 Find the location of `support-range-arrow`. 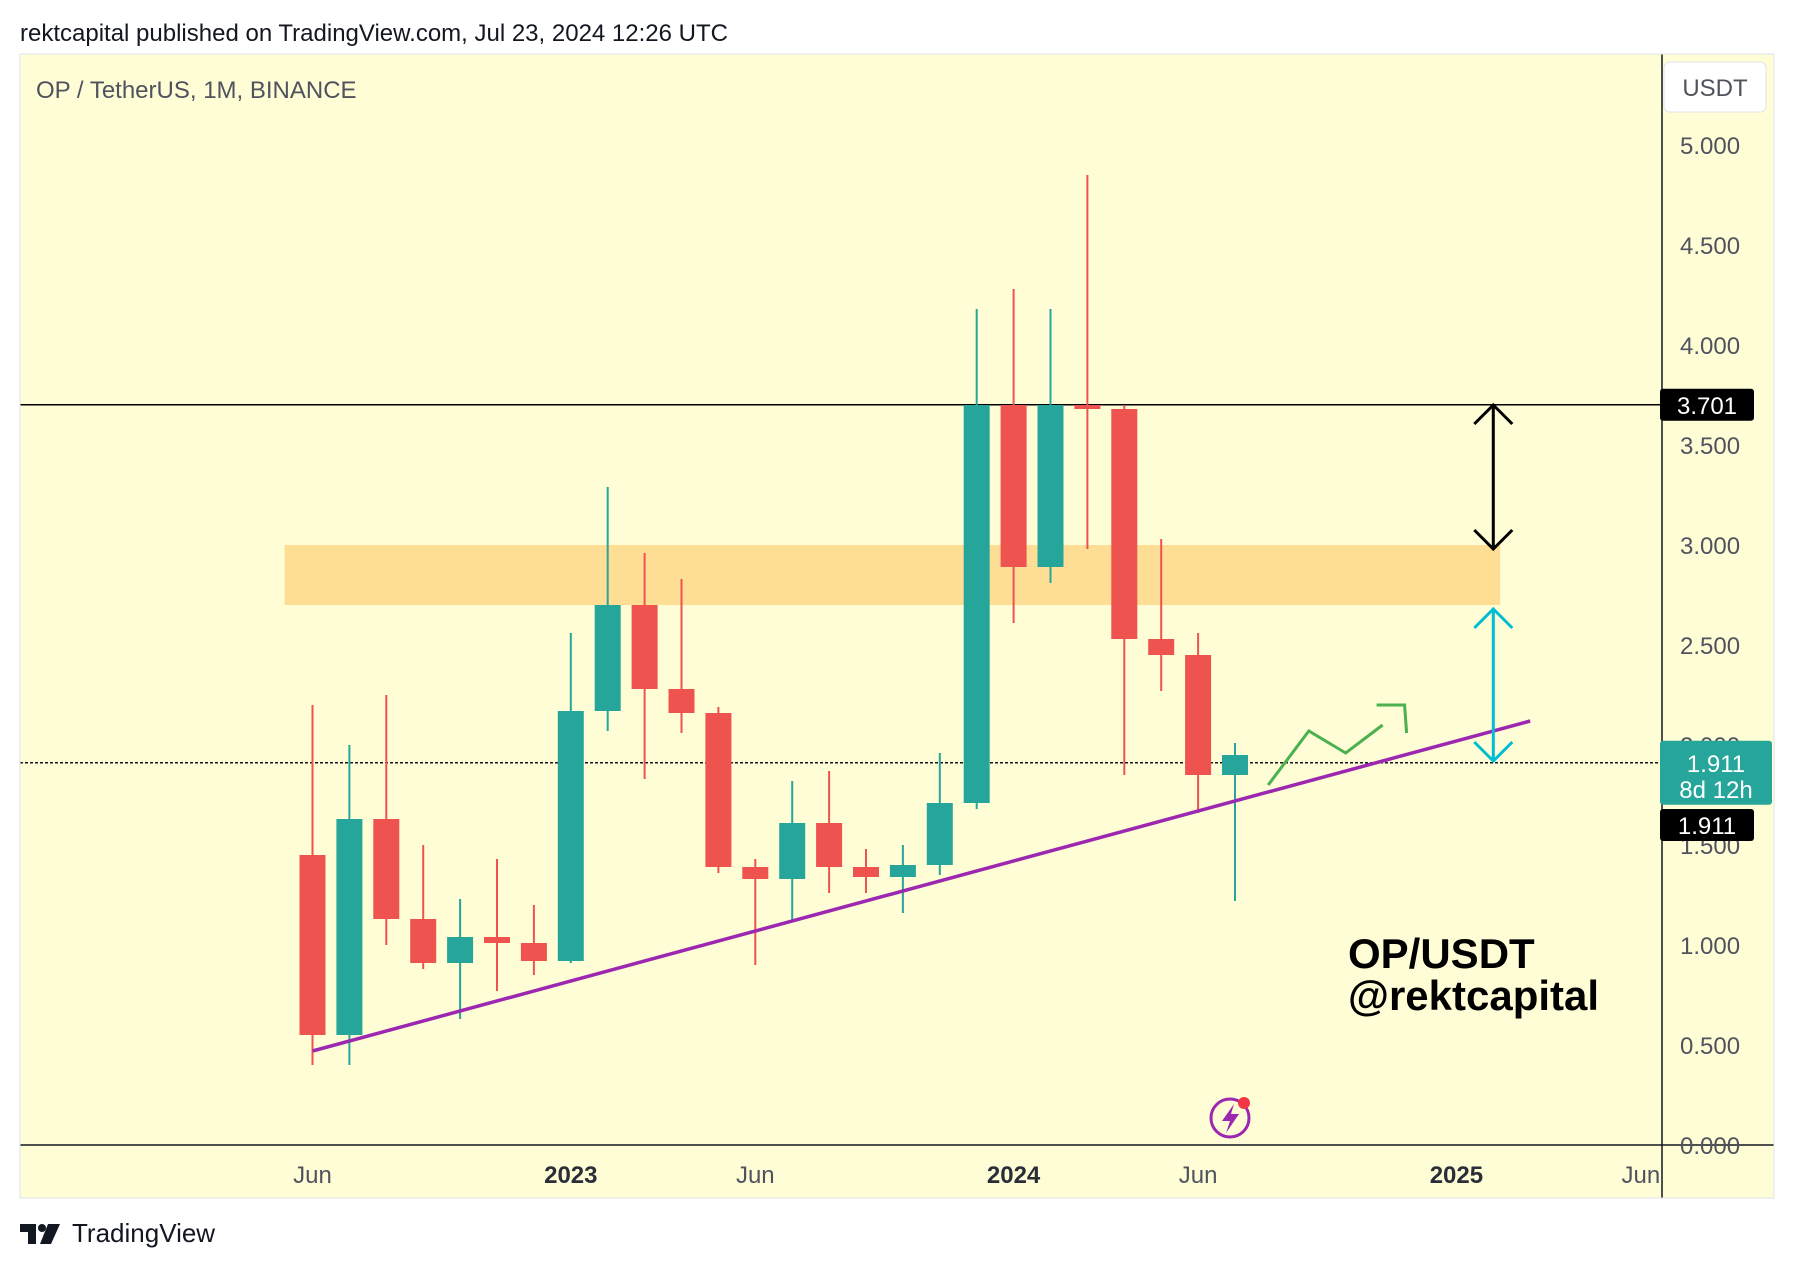

support-range-arrow is located at coordinates (1493, 685).